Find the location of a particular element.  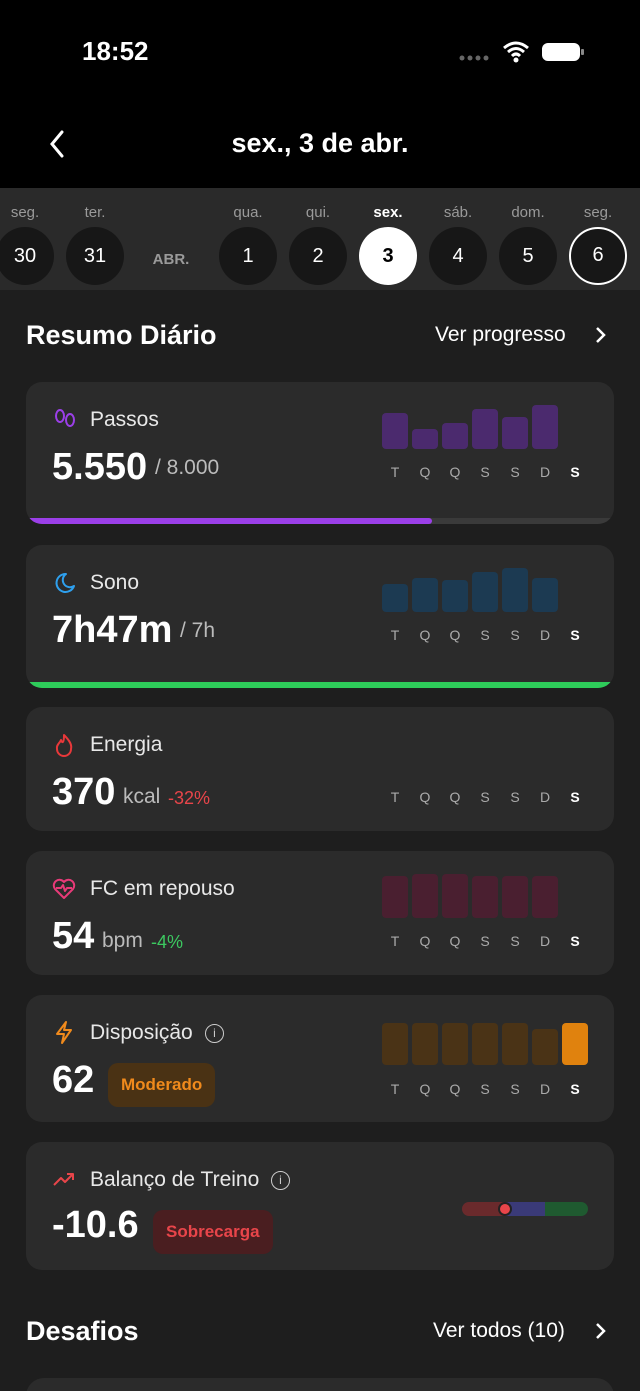

day-circle: 6 is located at coordinates (598, 256).